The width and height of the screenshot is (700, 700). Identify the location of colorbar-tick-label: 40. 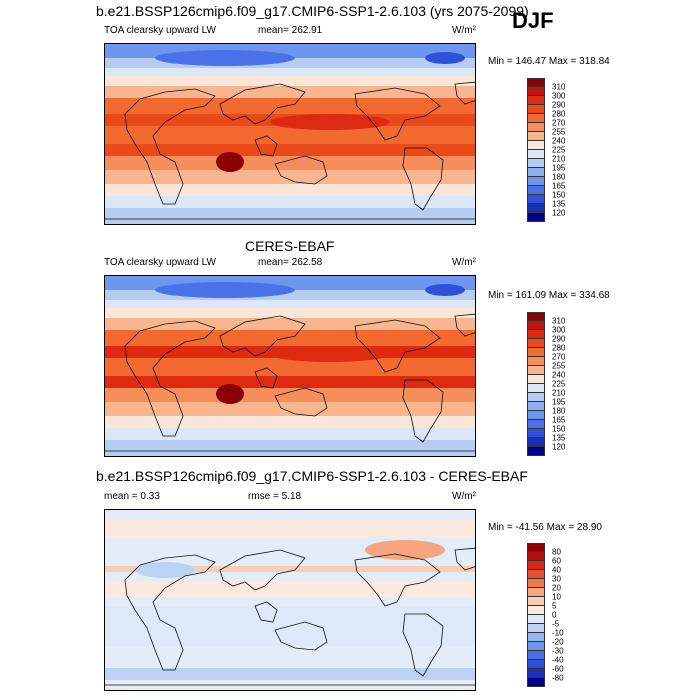
(556, 570).